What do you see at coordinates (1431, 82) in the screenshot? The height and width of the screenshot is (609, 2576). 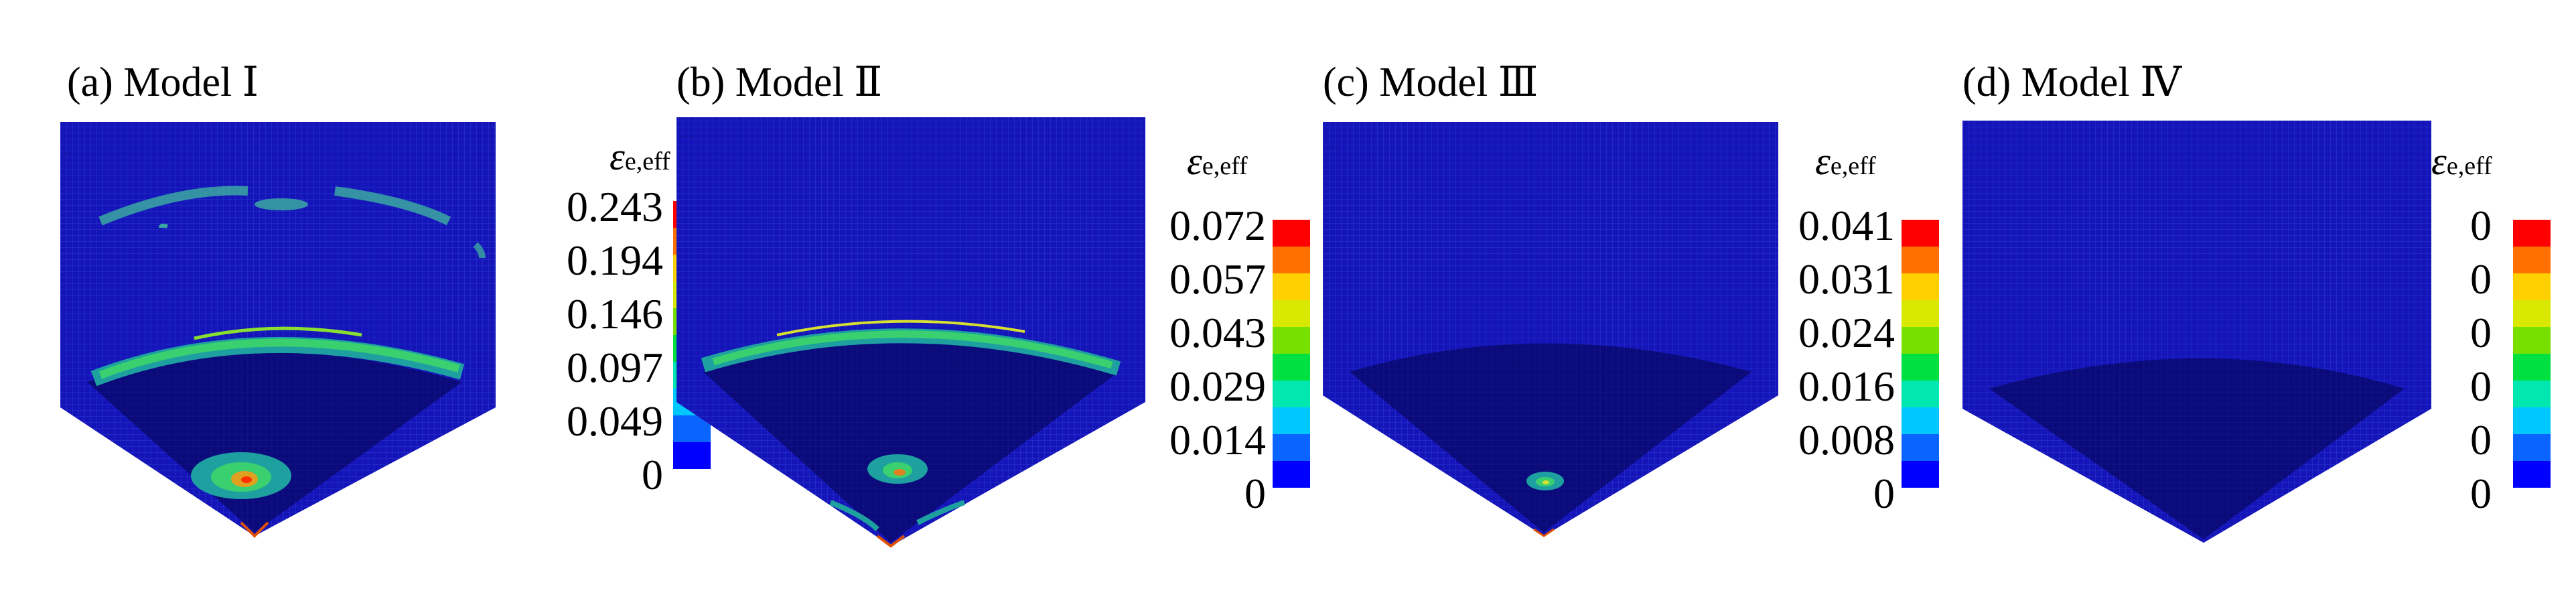 I see `panel-title: (c) Model Ⅲ` at bounding box center [1431, 82].